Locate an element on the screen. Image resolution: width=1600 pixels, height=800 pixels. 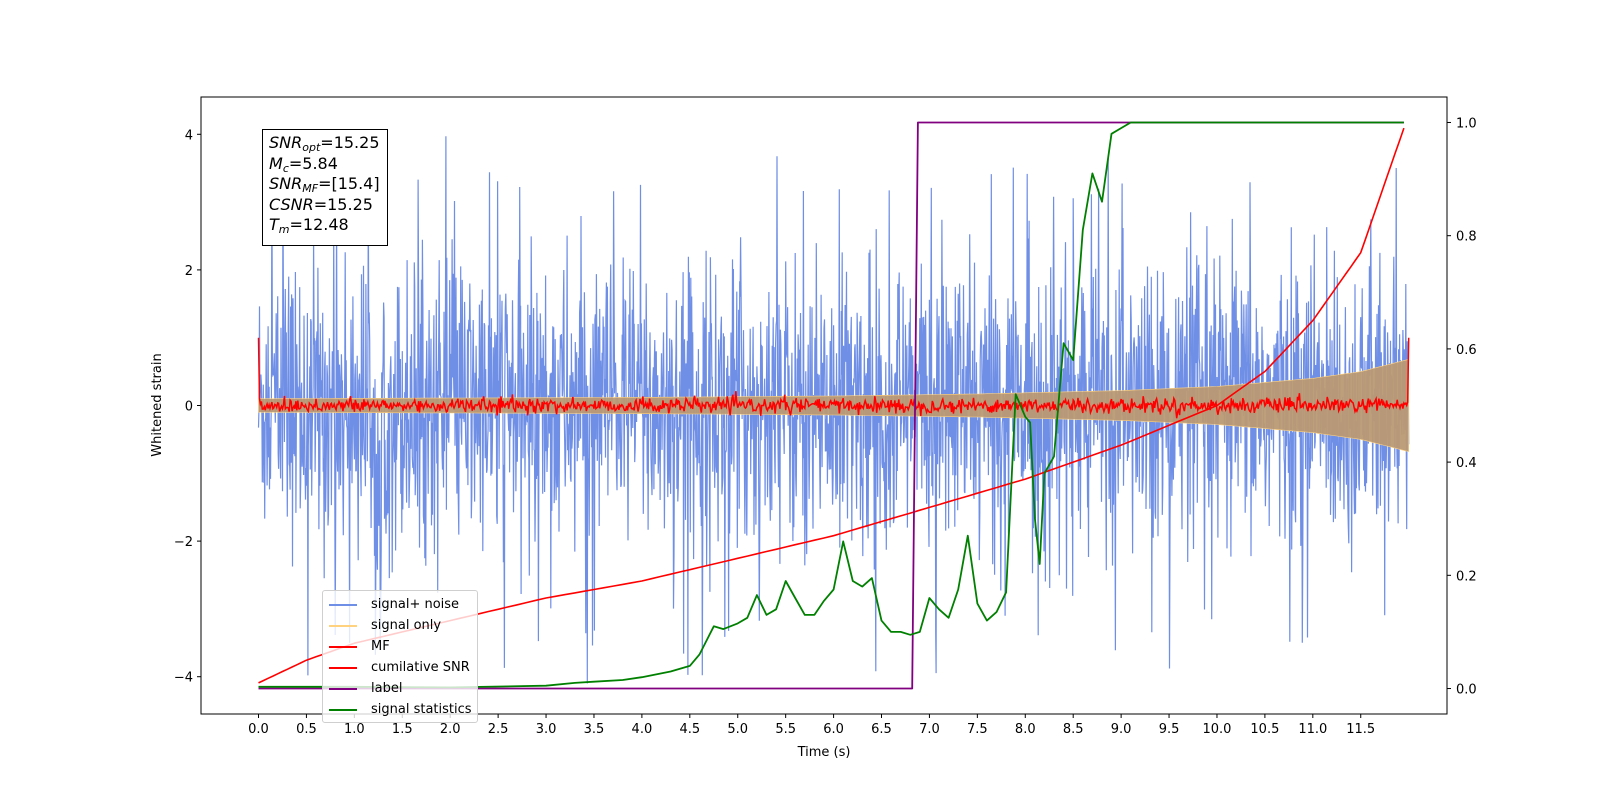
x-tick-label: 6.5 is located at coordinates (881, 729).